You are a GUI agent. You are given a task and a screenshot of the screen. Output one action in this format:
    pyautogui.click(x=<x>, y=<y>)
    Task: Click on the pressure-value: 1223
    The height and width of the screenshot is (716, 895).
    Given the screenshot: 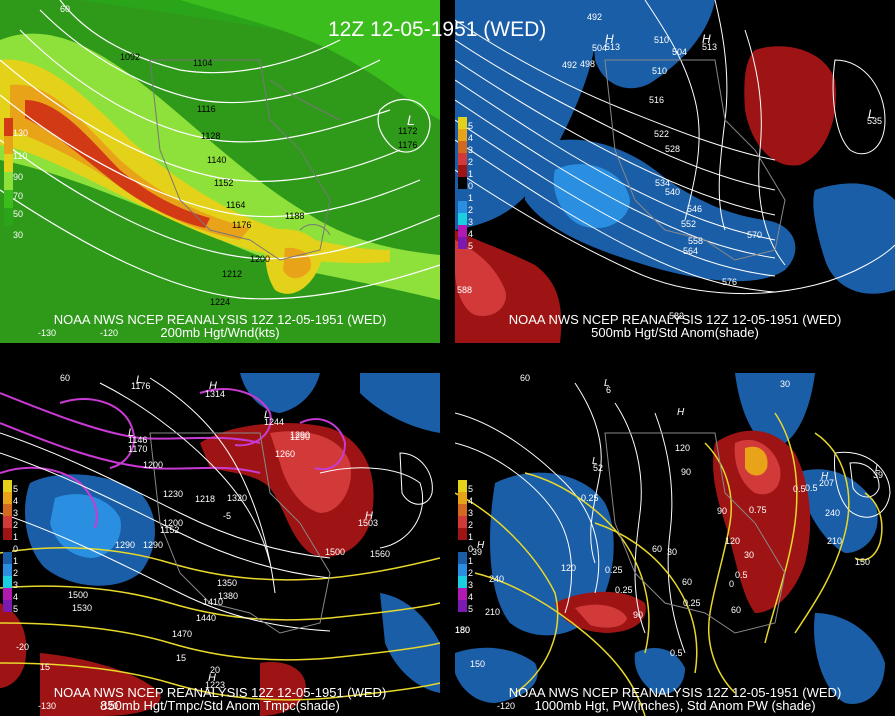 What is the action you would take?
    pyautogui.click(x=215, y=685)
    